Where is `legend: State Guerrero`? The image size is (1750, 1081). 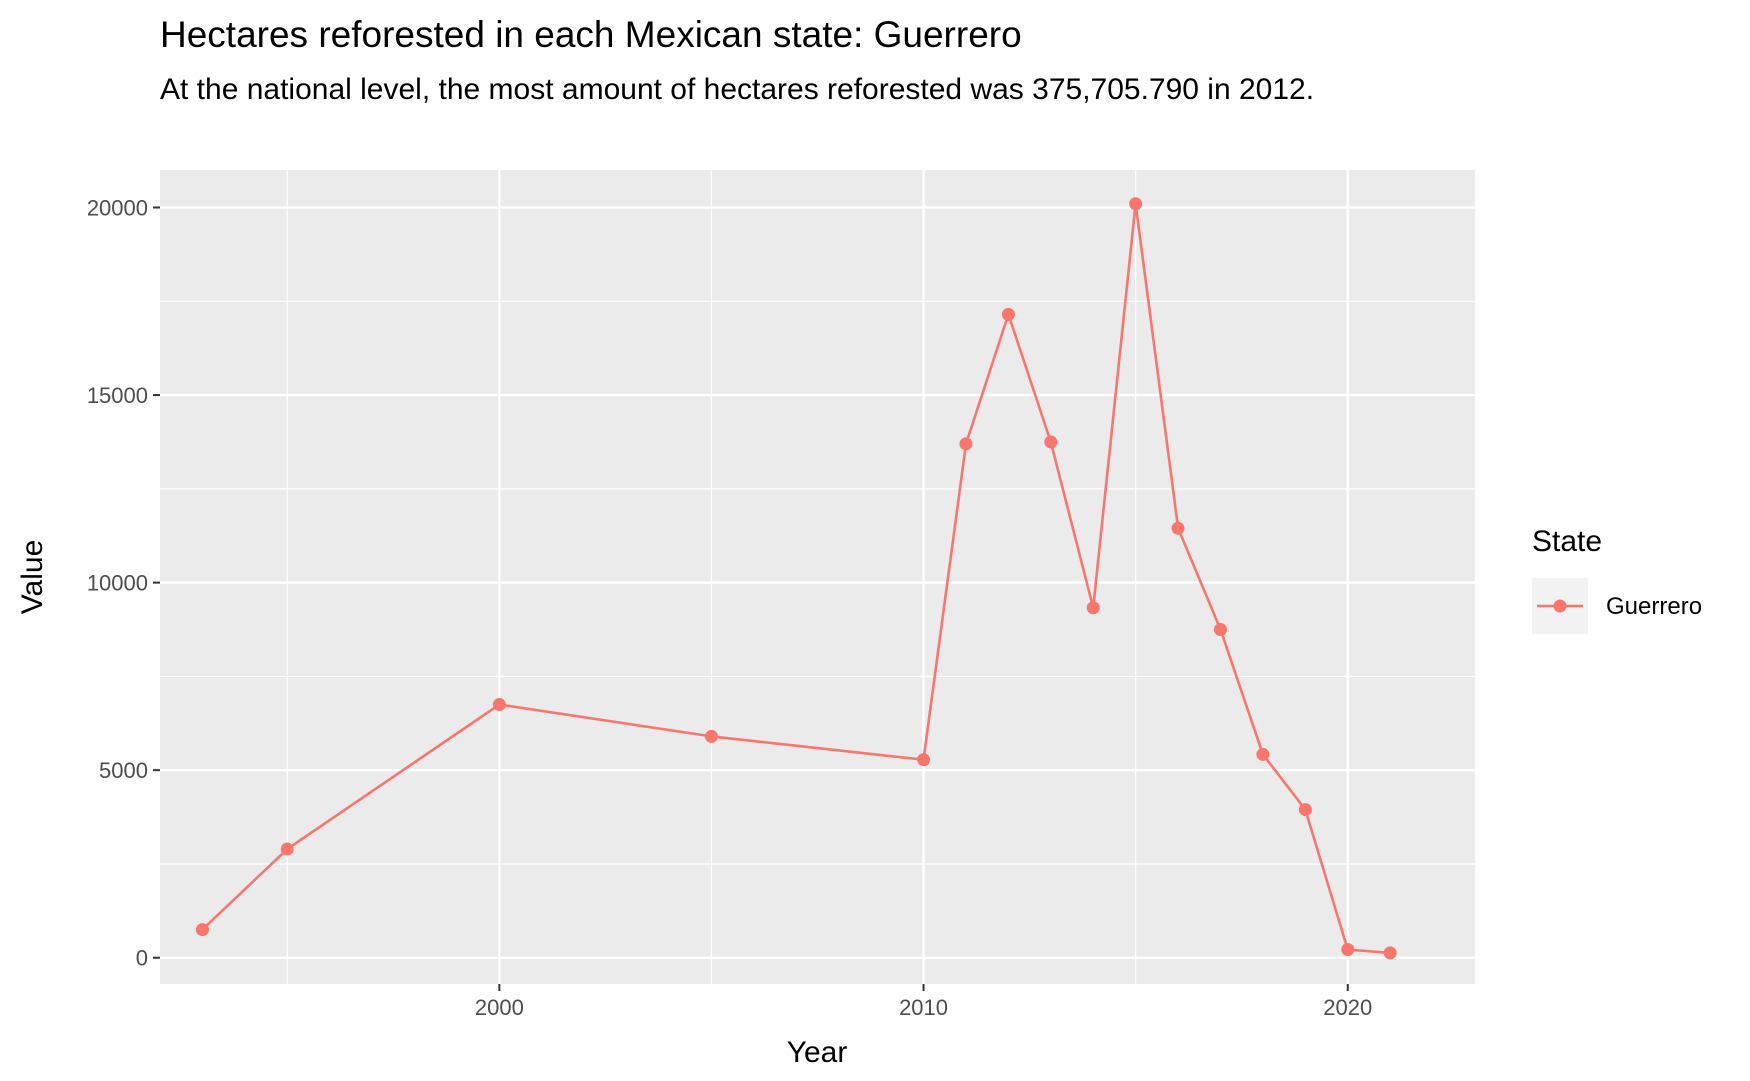
legend: State Guerrero is located at coordinates (1617, 579).